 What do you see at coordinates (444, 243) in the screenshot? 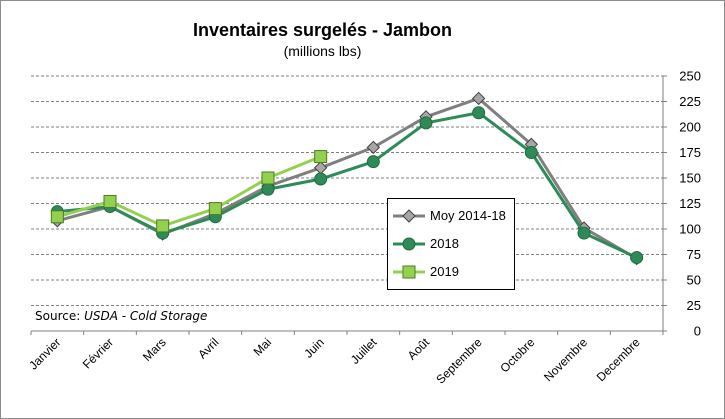
I see `legend-label: 2018` at bounding box center [444, 243].